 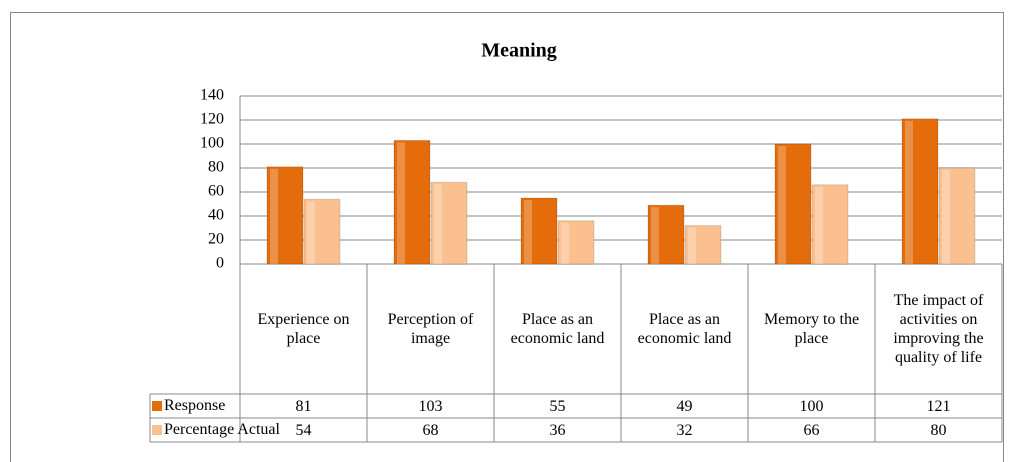 What do you see at coordinates (216, 239) in the screenshot?
I see `y-tick-label: 20` at bounding box center [216, 239].